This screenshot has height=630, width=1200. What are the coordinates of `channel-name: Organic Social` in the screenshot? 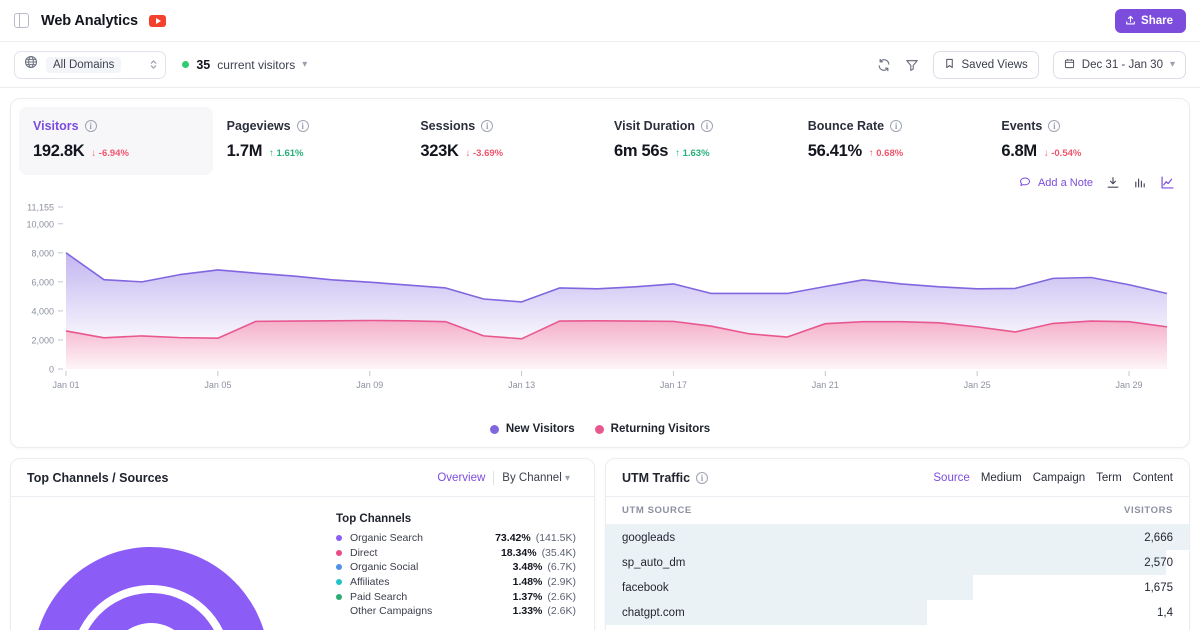 It's located at (384, 567).